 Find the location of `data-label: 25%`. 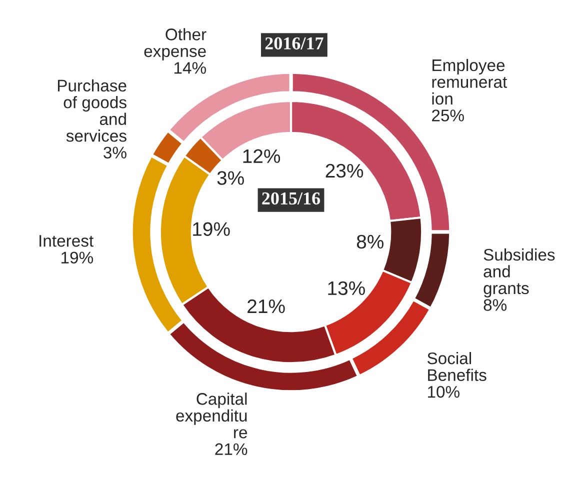

data-label: 25% is located at coordinates (448, 116).